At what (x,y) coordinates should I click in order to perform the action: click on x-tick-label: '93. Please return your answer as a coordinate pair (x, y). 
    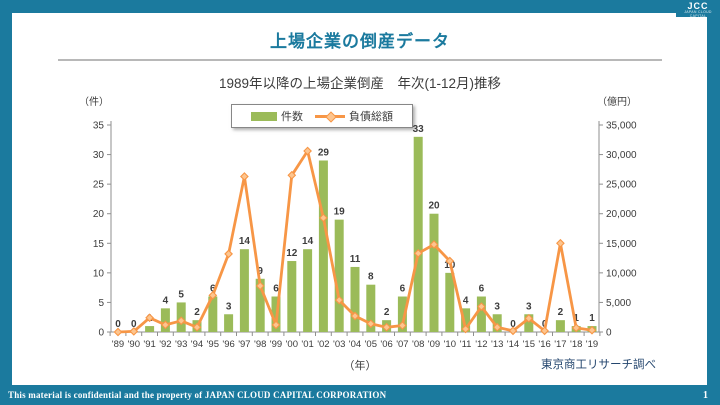
    Looking at the image, I should click on (181, 344).